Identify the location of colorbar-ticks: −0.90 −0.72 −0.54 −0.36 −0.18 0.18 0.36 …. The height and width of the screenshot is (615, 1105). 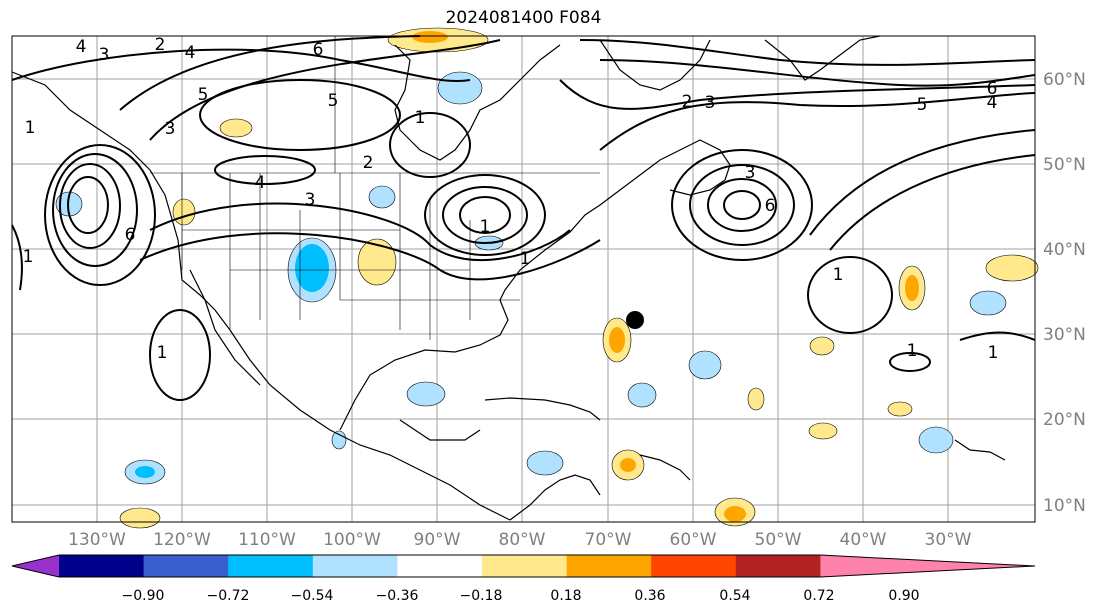
(521, 596).